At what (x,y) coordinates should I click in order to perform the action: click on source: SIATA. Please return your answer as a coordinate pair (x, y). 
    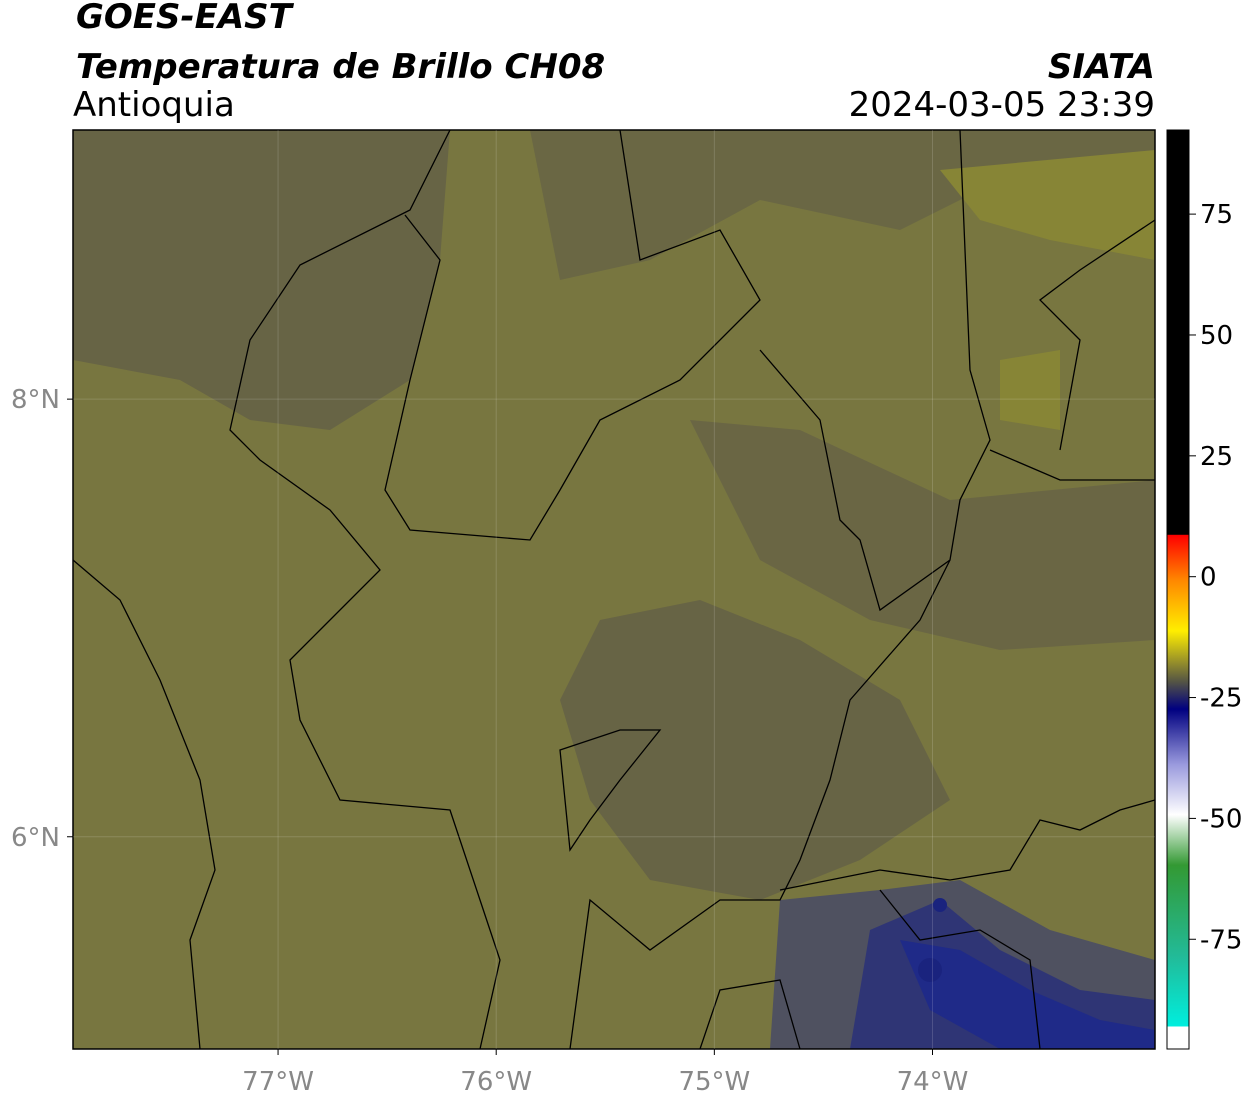
    Looking at the image, I should click on (1101, 67).